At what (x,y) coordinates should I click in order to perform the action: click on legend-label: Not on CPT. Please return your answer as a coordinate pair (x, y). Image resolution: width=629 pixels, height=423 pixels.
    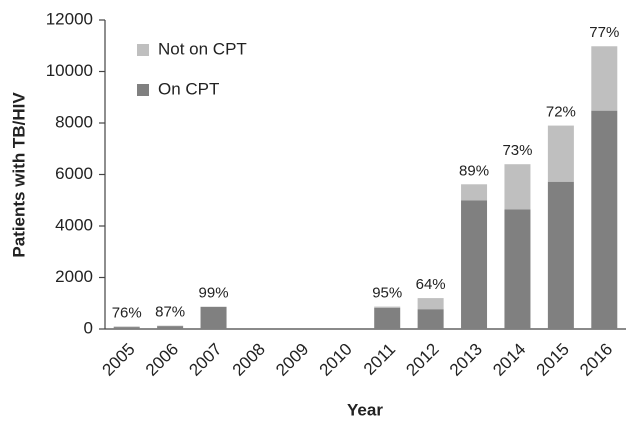
    Looking at the image, I should click on (202, 48).